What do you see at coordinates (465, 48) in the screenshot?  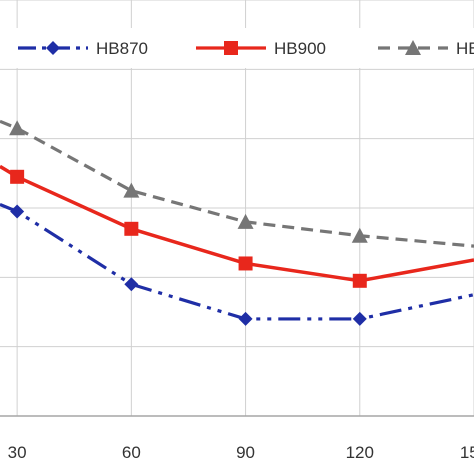 I see `legend-label: HB` at bounding box center [465, 48].